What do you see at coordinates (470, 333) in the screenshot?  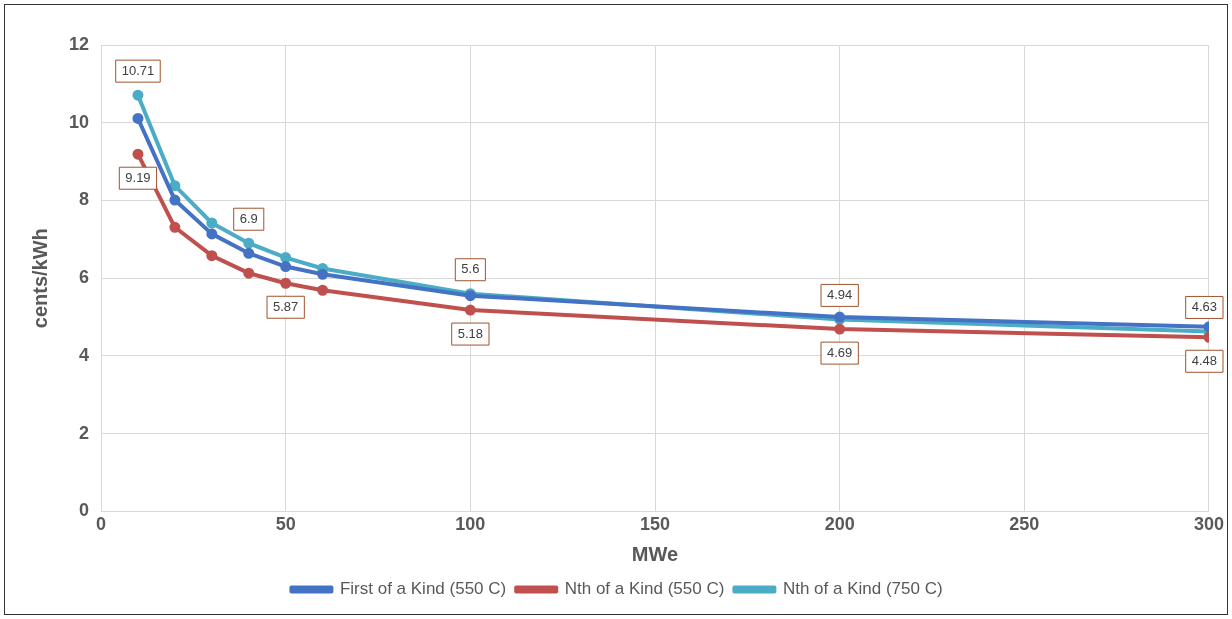 I see `data-label: 5.18` at bounding box center [470, 333].